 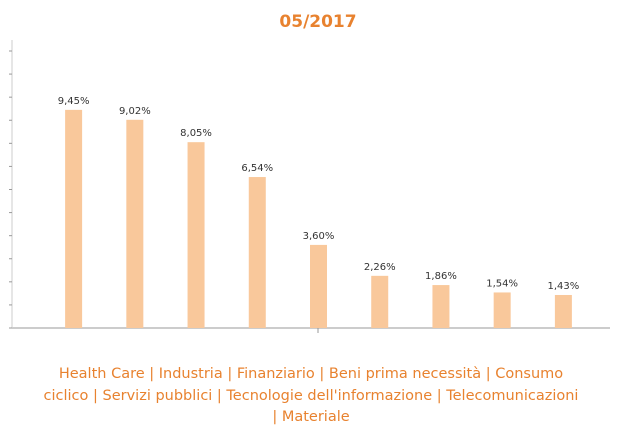 I want to click on value-label: 3,60%, so click(x=319, y=236).